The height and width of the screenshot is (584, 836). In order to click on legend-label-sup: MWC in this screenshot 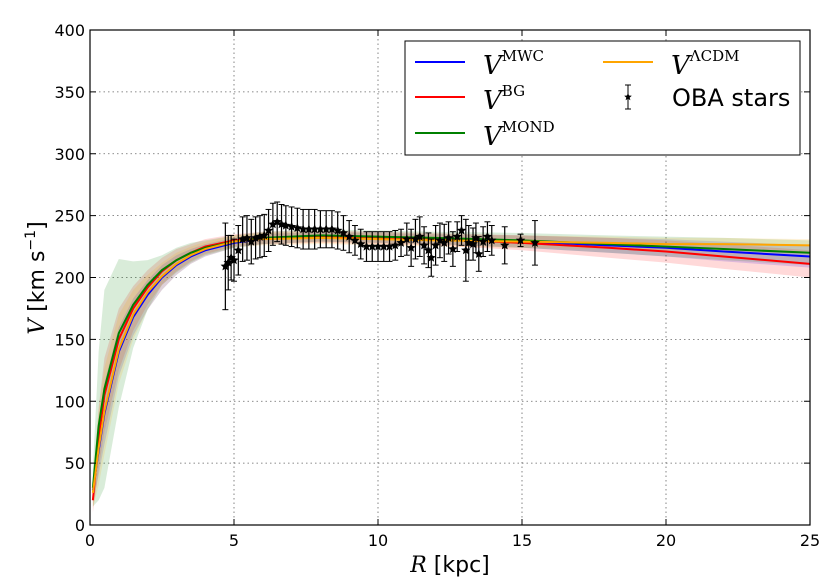, I will do `click(523, 56)`.